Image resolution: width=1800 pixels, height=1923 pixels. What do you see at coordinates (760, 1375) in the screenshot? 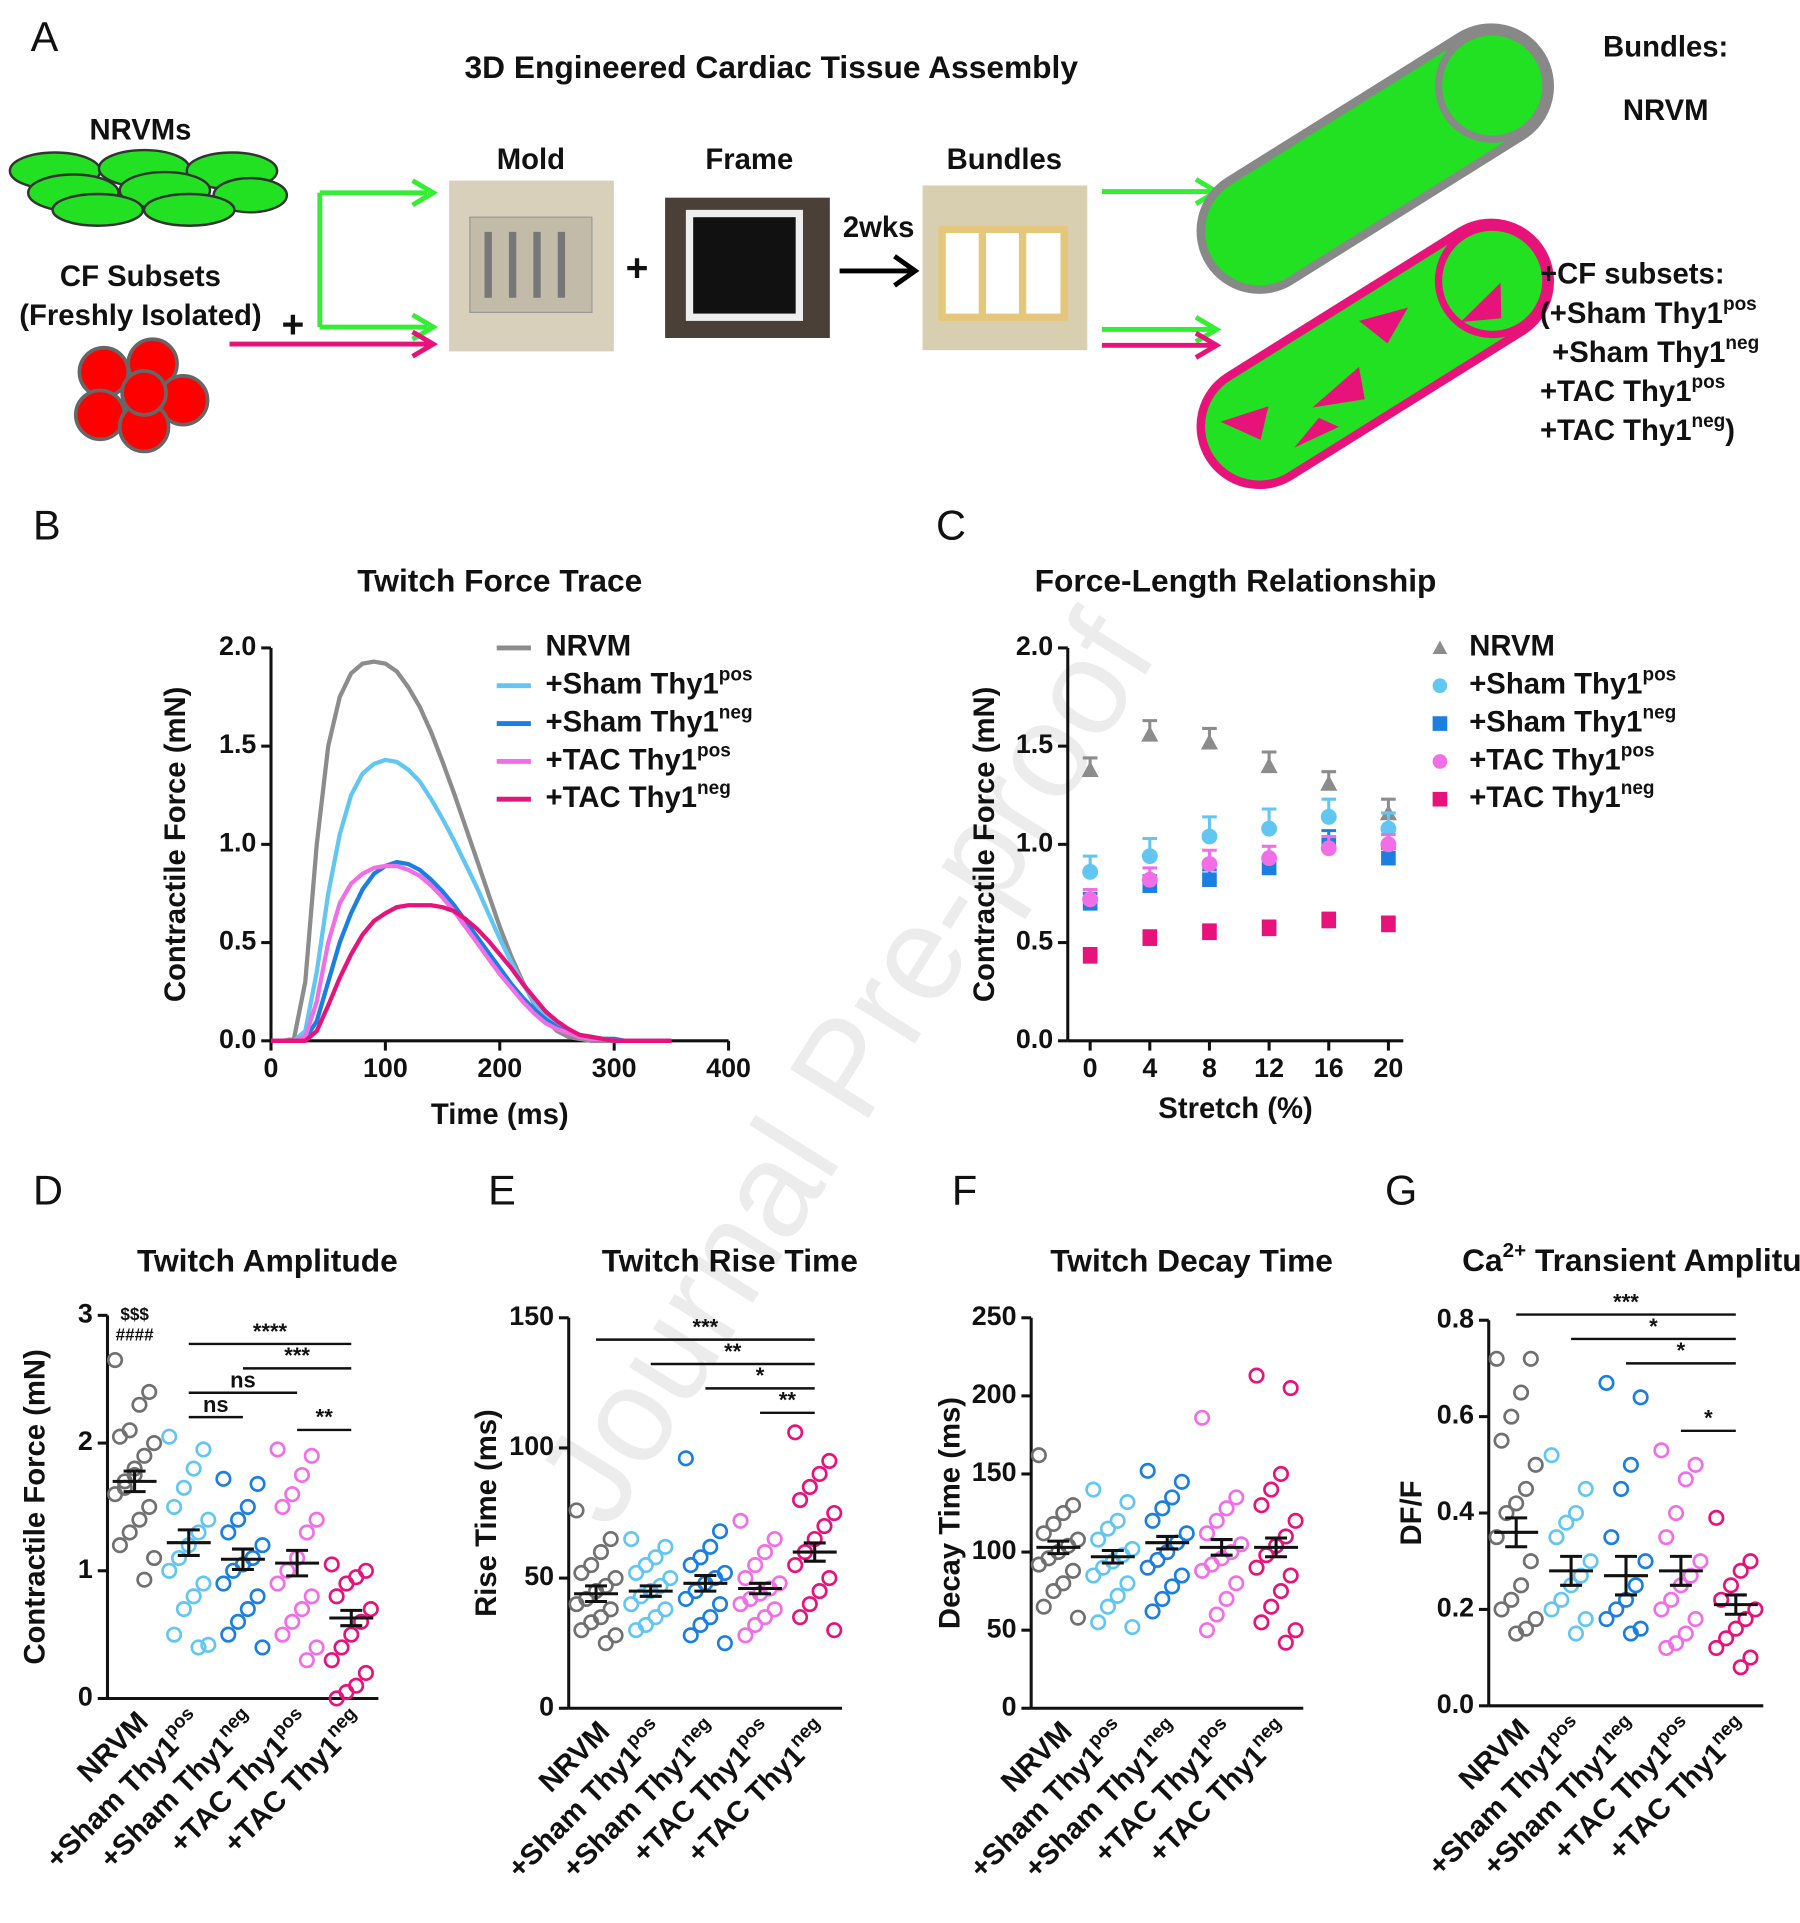
I see `bracket-label: *` at bounding box center [760, 1375].